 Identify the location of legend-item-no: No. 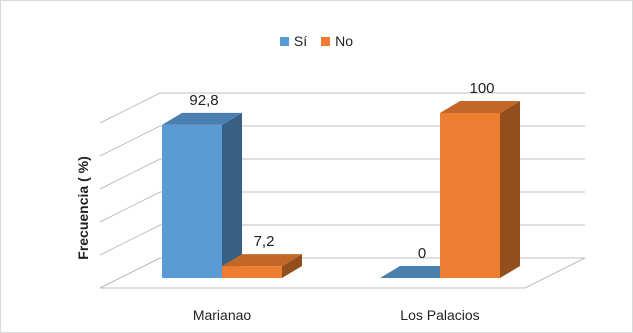
(337, 41).